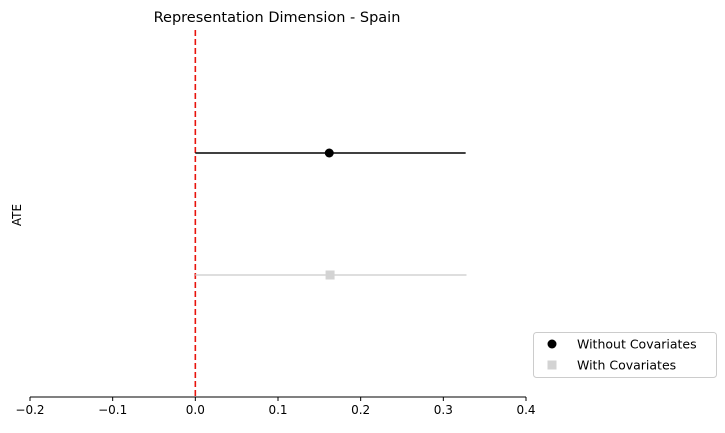 This screenshot has width=725, height=433. I want to click on x-tick-label: 0.1, so click(277, 410).